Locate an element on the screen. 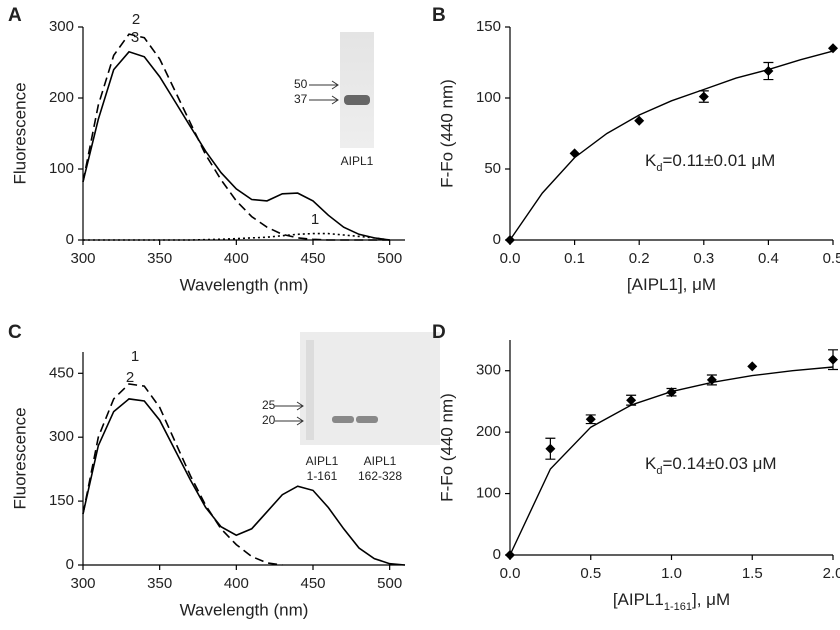  x-axis-title-rest: ], μM is located at coordinates (711, 599).